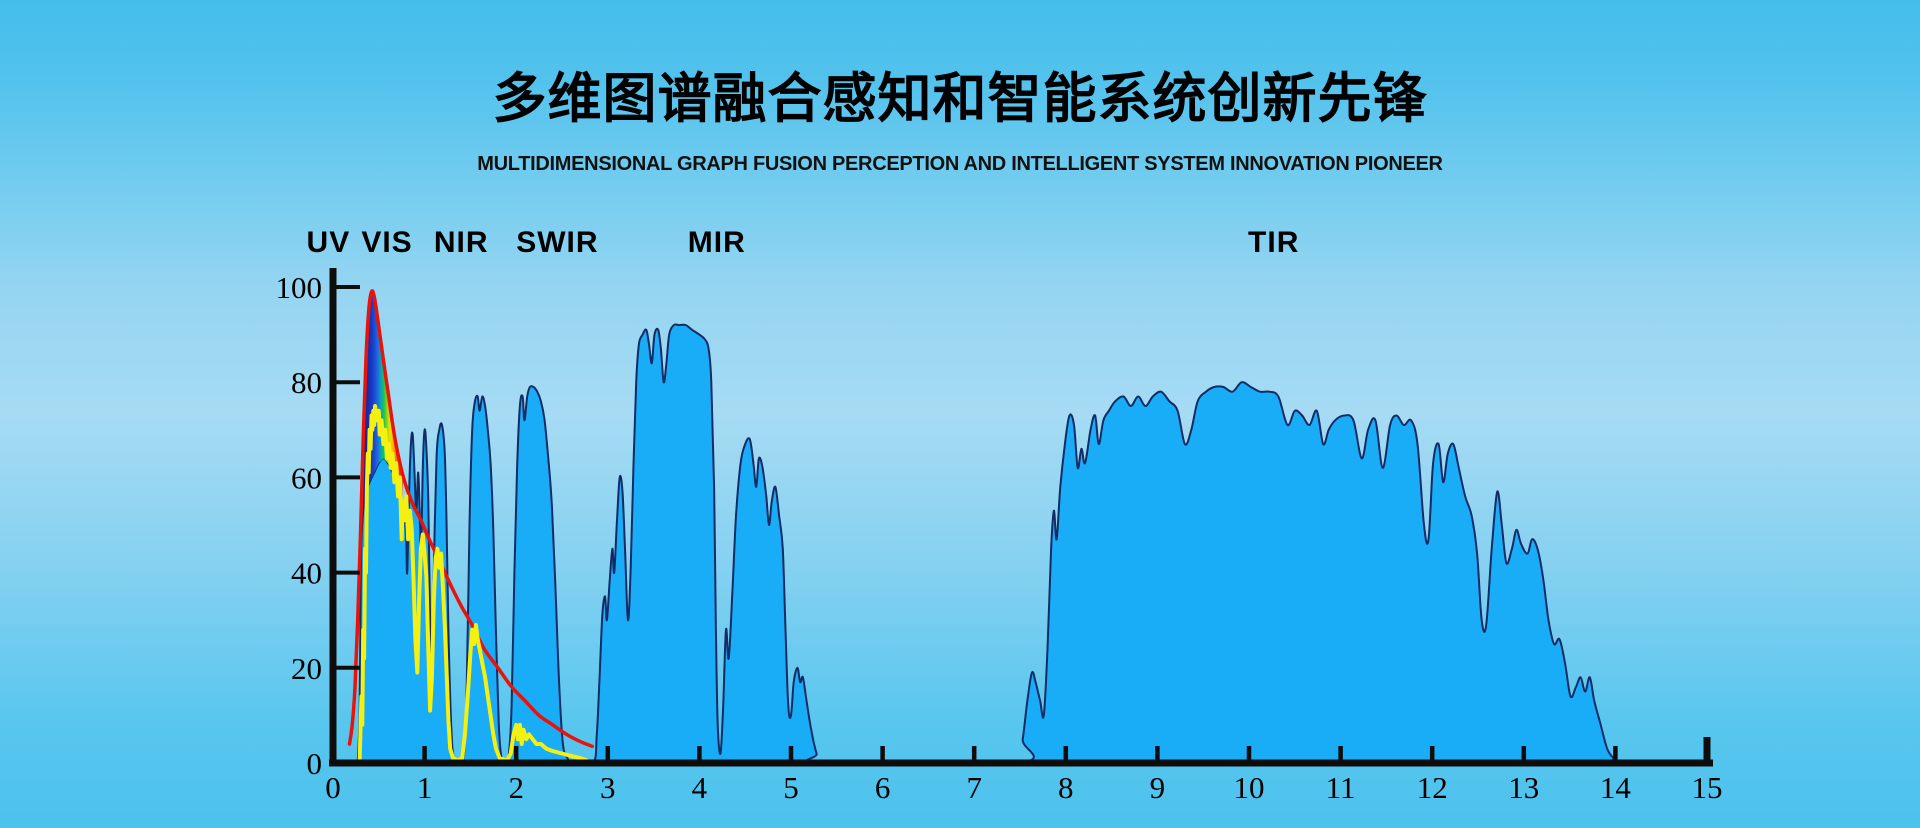  What do you see at coordinates (425, 787) in the screenshot?
I see `x-tick-label: 1` at bounding box center [425, 787].